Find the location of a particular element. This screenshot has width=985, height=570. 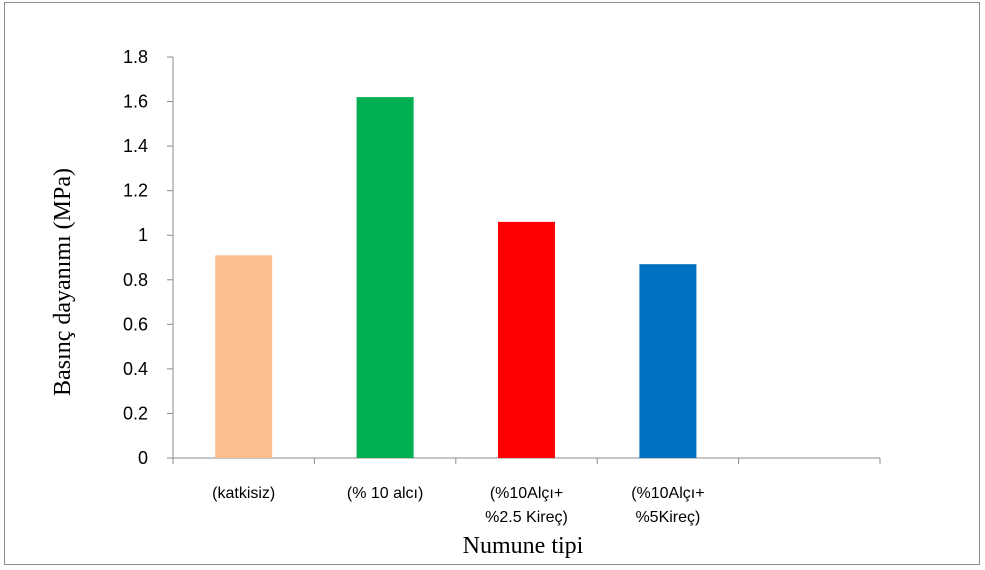

y-tick-label: 0.2 is located at coordinates (135, 413).